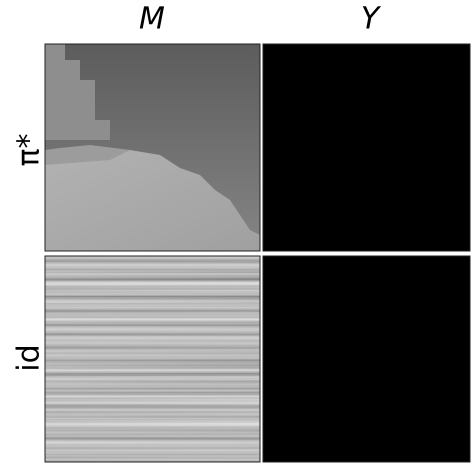  Describe the element at coordinates (29, 357) in the screenshot. I see `row-label: id` at that location.